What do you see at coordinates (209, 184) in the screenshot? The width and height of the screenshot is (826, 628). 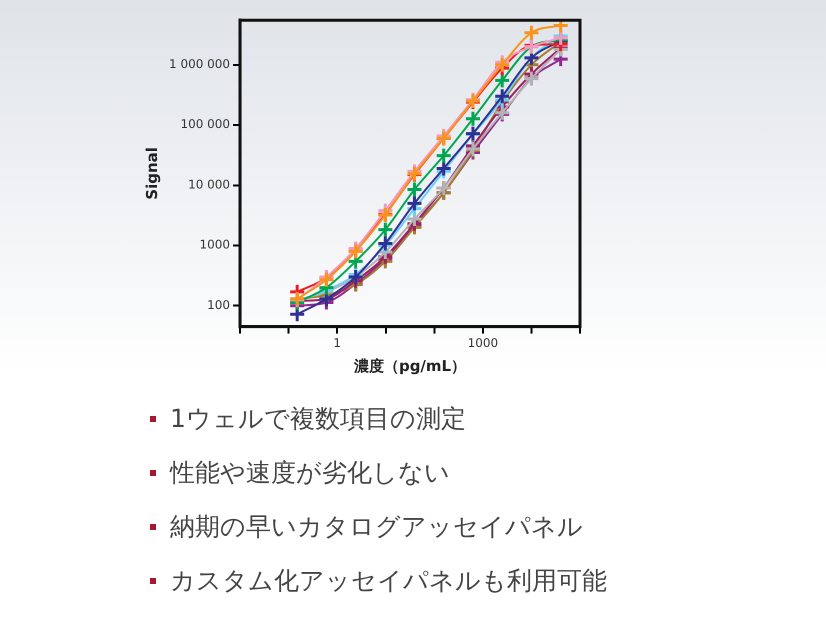 I see `y-tick-label: 10 000` at bounding box center [209, 184].